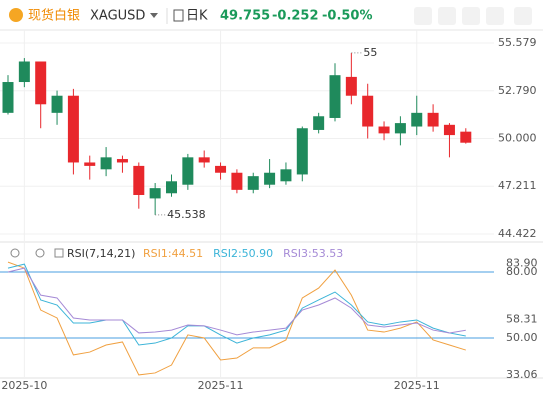 The width and height of the screenshot is (543, 400). What do you see at coordinates (295, 16) in the screenshot?
I see `change: -0.252` at bounding box center [295, 16].